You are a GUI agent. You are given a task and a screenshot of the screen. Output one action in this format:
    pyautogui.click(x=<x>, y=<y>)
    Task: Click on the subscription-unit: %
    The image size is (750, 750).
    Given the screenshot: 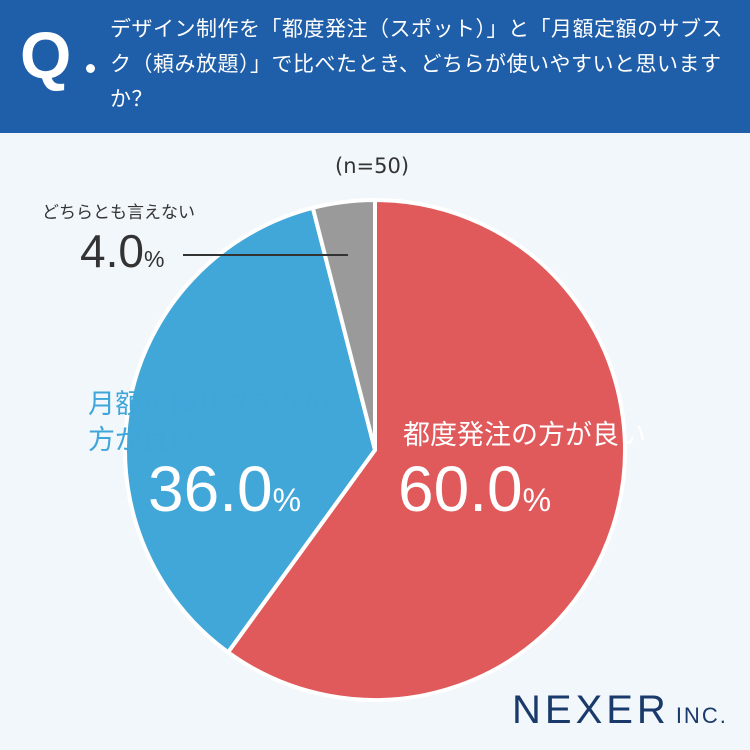 What is the action you would take?
    pyautogui.click(x=287, y=500)
    